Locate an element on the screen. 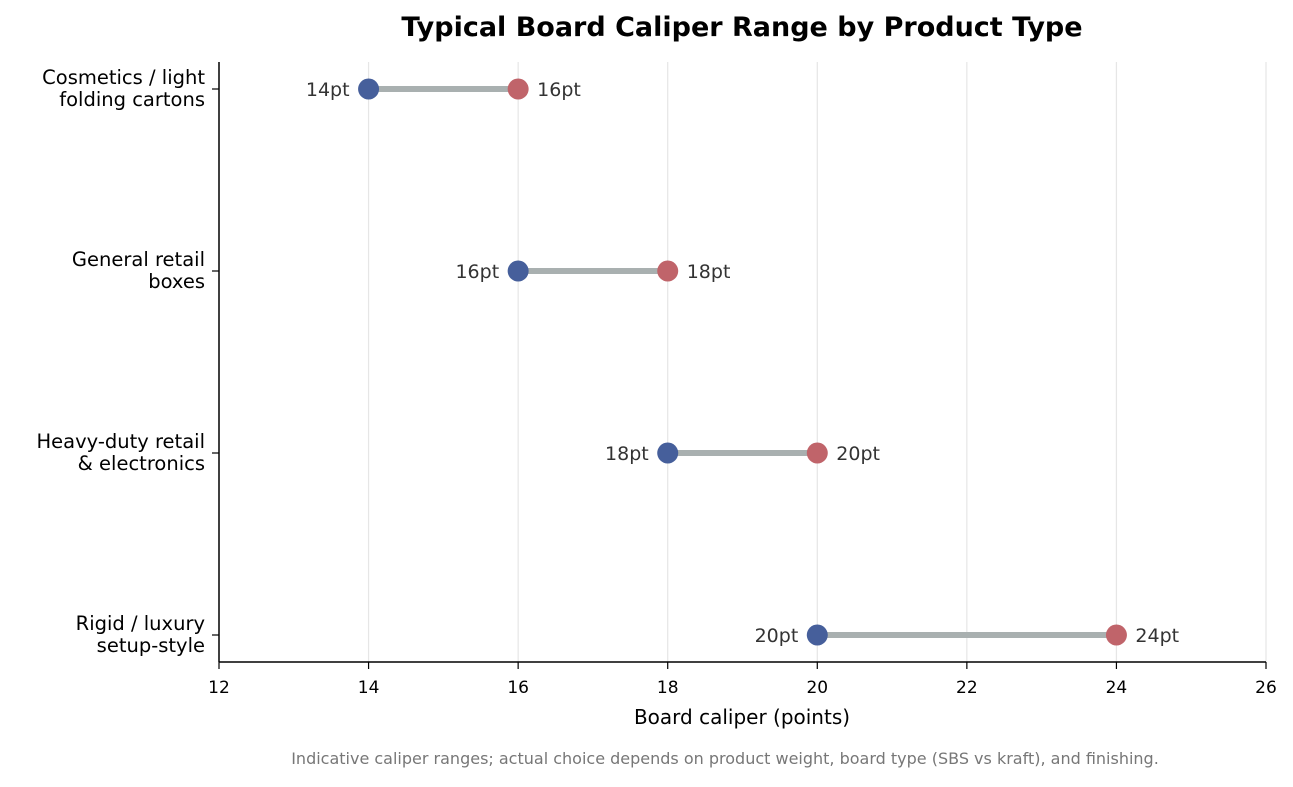  low-value-label: 14pt is located at coordinates (328, 90).